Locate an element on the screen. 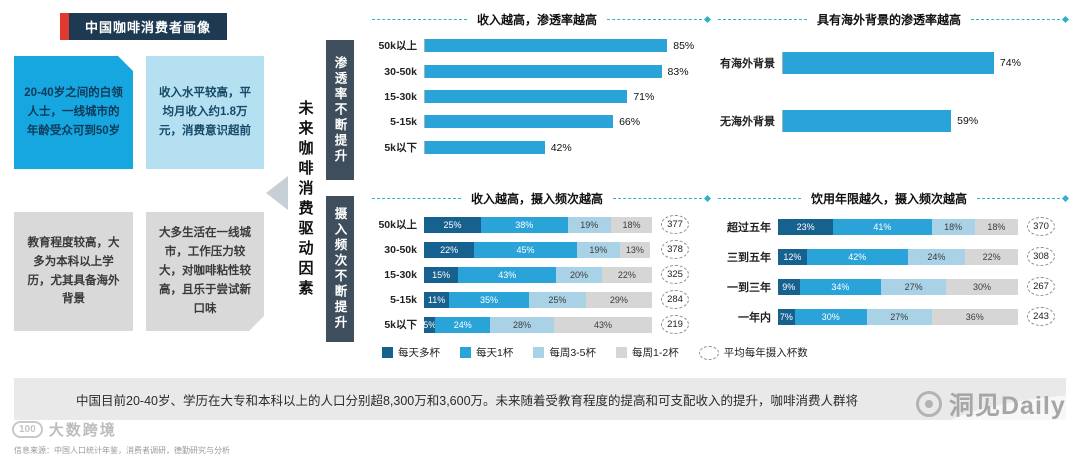 The height and width of the screenshot is (455, 1080). category-label: 三到五年 is located at coordinates (749, 257).